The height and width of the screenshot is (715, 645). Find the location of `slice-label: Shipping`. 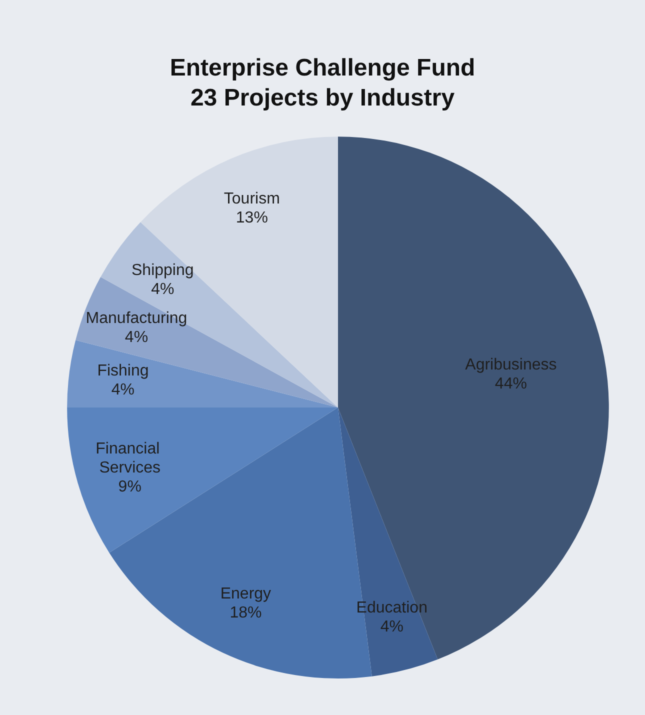

slice-label: Shipping is located at coordinates (163, 271).